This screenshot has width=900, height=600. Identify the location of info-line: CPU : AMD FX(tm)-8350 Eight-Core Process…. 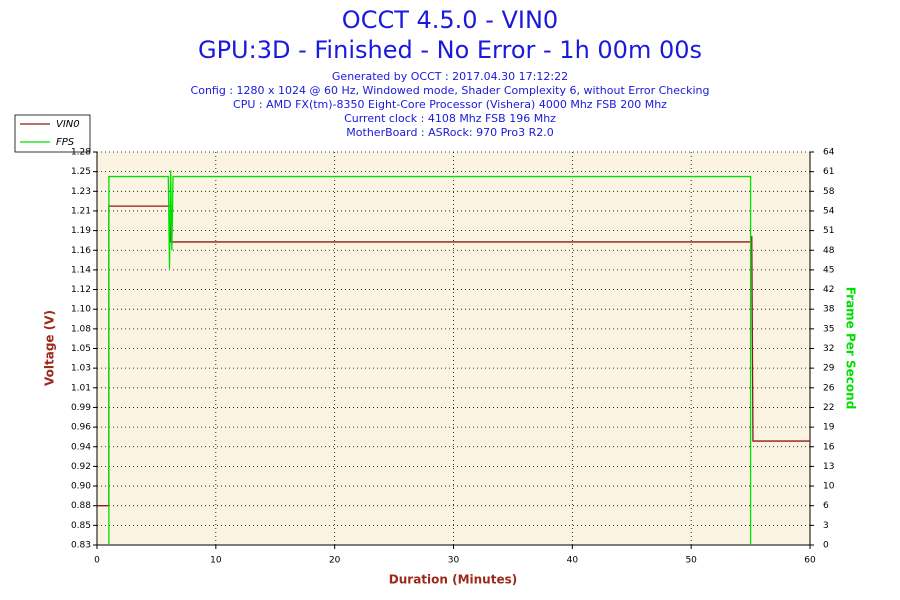
(450, 104).